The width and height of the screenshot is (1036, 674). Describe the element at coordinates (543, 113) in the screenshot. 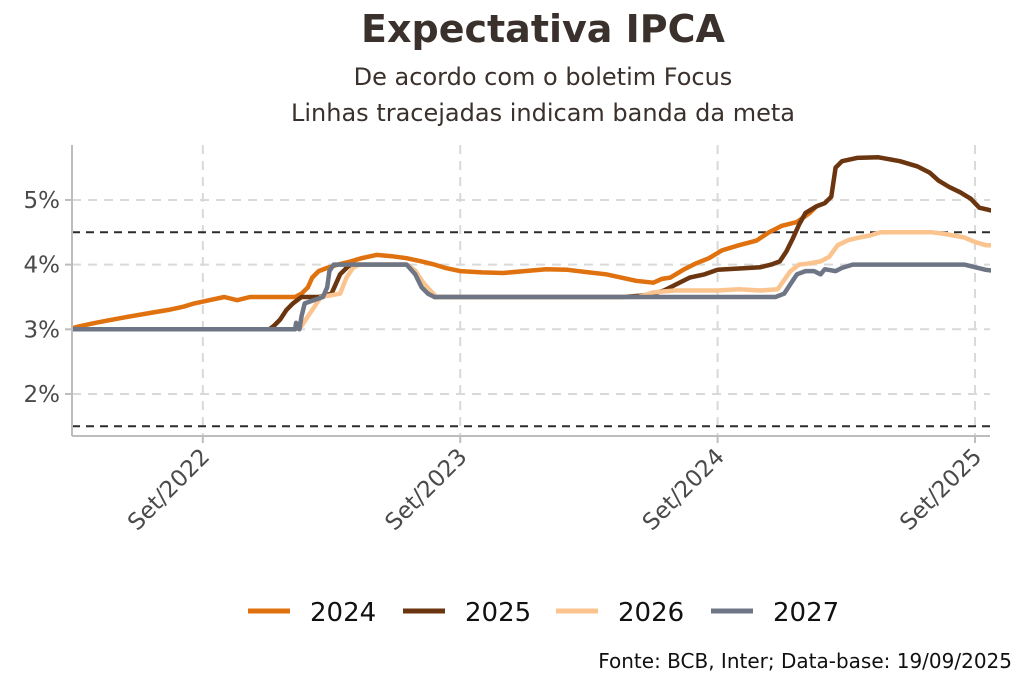

I see `chart-subtitle-line-2: Linhas tracejadas indicam banda da meta` at that location.